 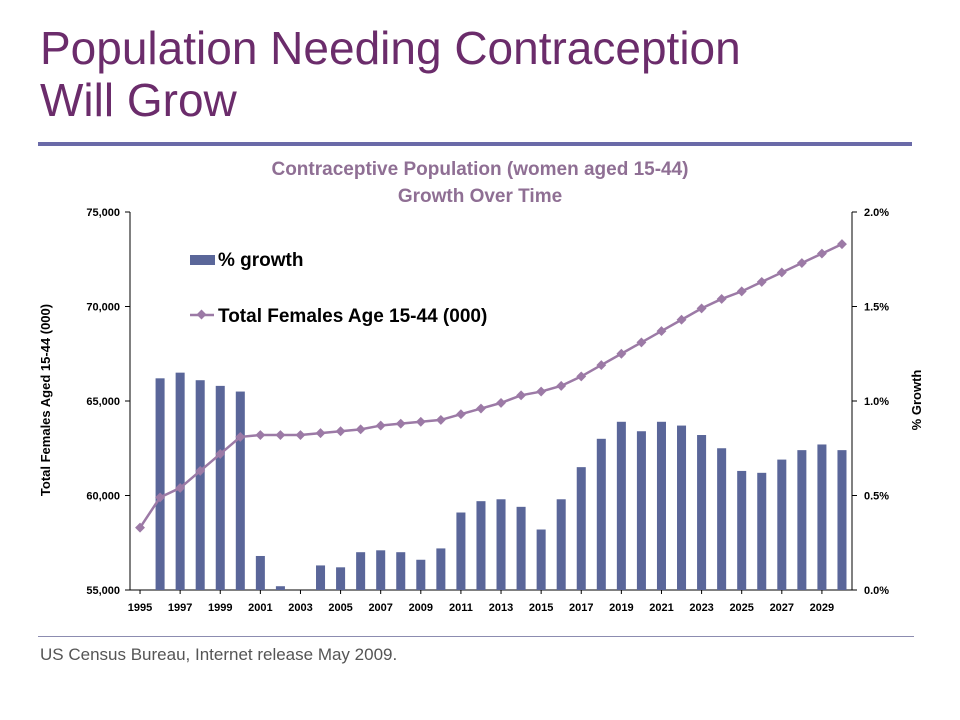 I want to click on y-tick-label: 65,000, so click(x=103, y=402).